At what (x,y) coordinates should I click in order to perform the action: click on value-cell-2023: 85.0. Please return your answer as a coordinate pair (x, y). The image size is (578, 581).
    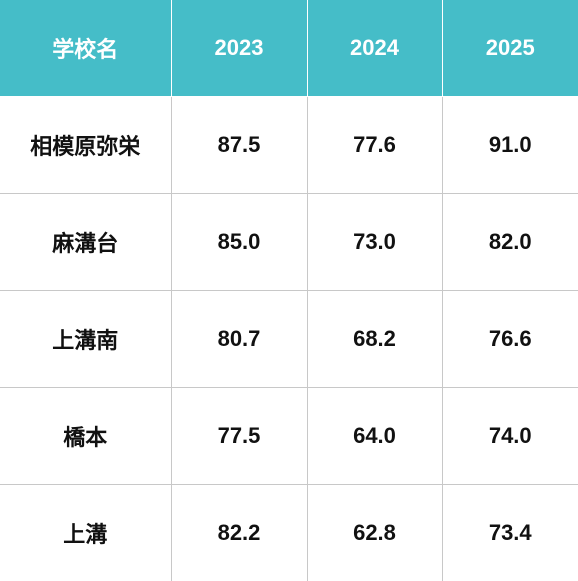
    Looking at the image, I should click on (239, 242).